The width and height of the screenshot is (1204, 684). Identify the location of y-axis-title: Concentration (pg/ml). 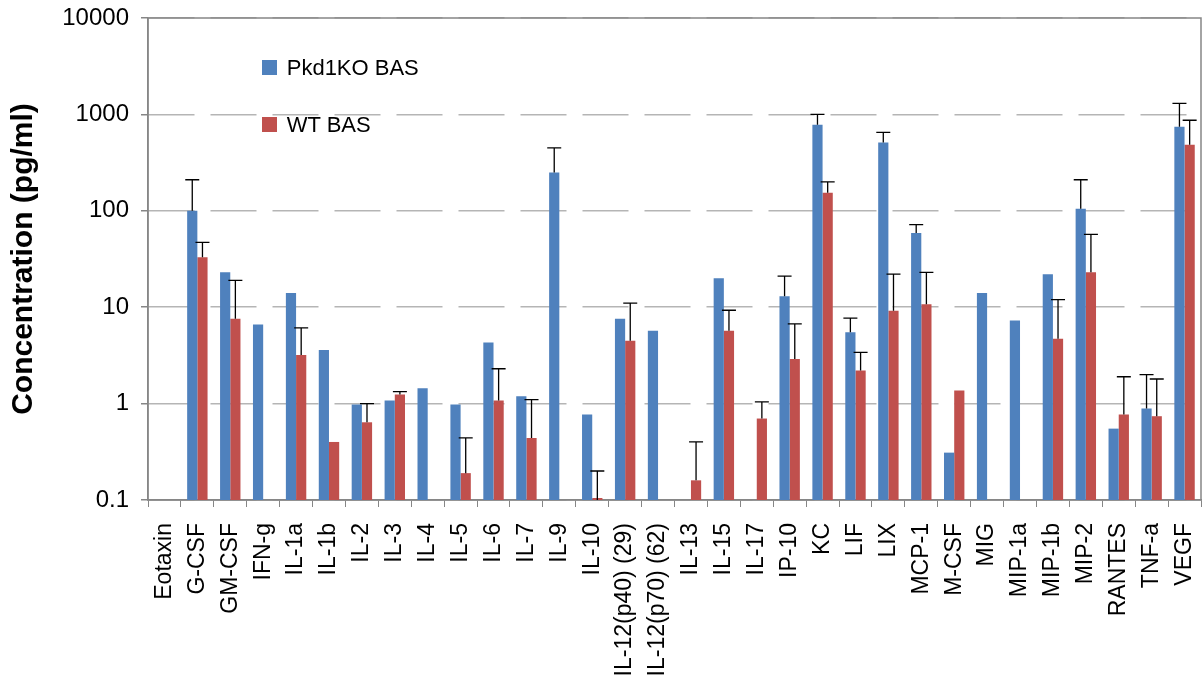
(22, 259).